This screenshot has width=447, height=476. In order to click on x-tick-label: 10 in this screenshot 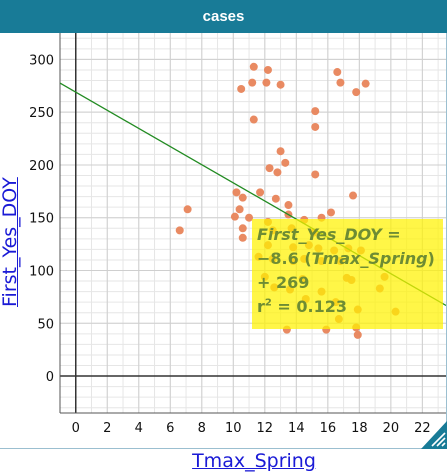, I will do `click(233, 428)`.